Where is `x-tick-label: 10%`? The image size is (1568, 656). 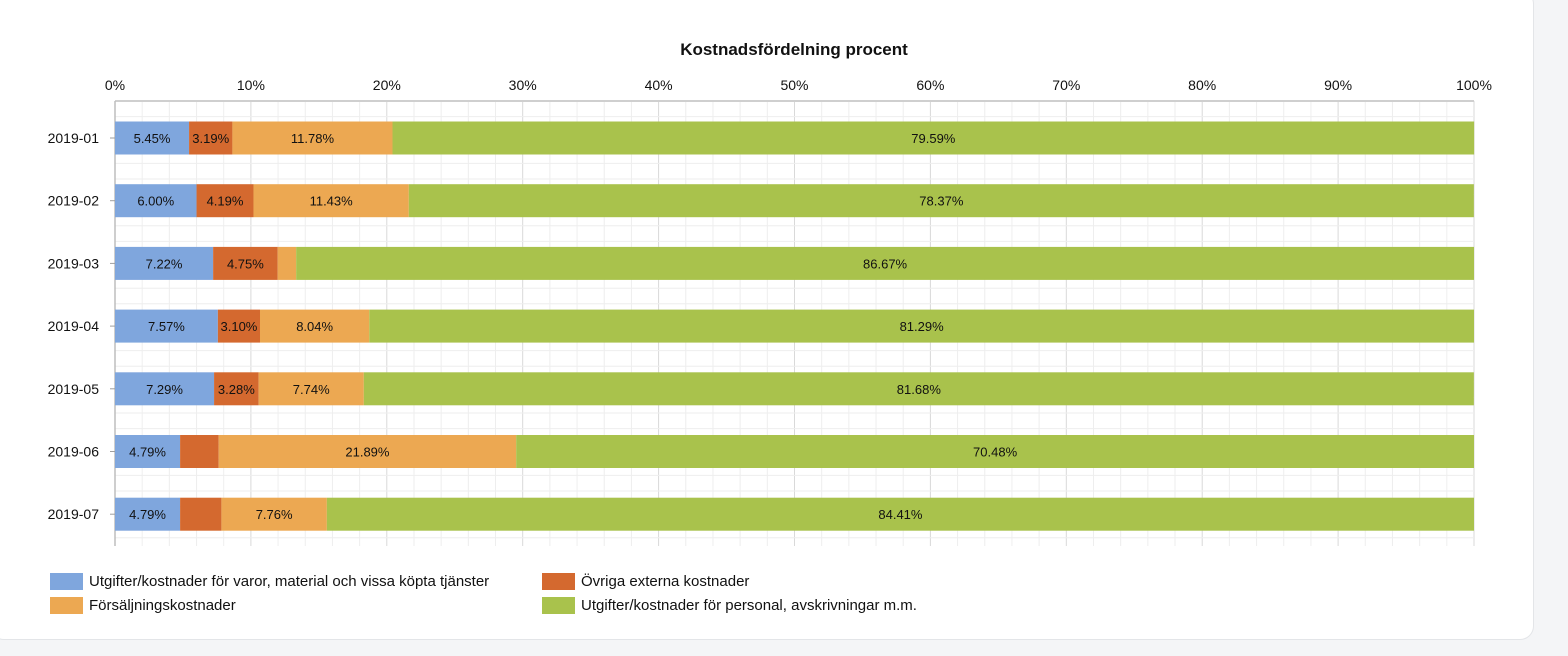 x-tick-label: 10% is located at coordinates (251, 85).